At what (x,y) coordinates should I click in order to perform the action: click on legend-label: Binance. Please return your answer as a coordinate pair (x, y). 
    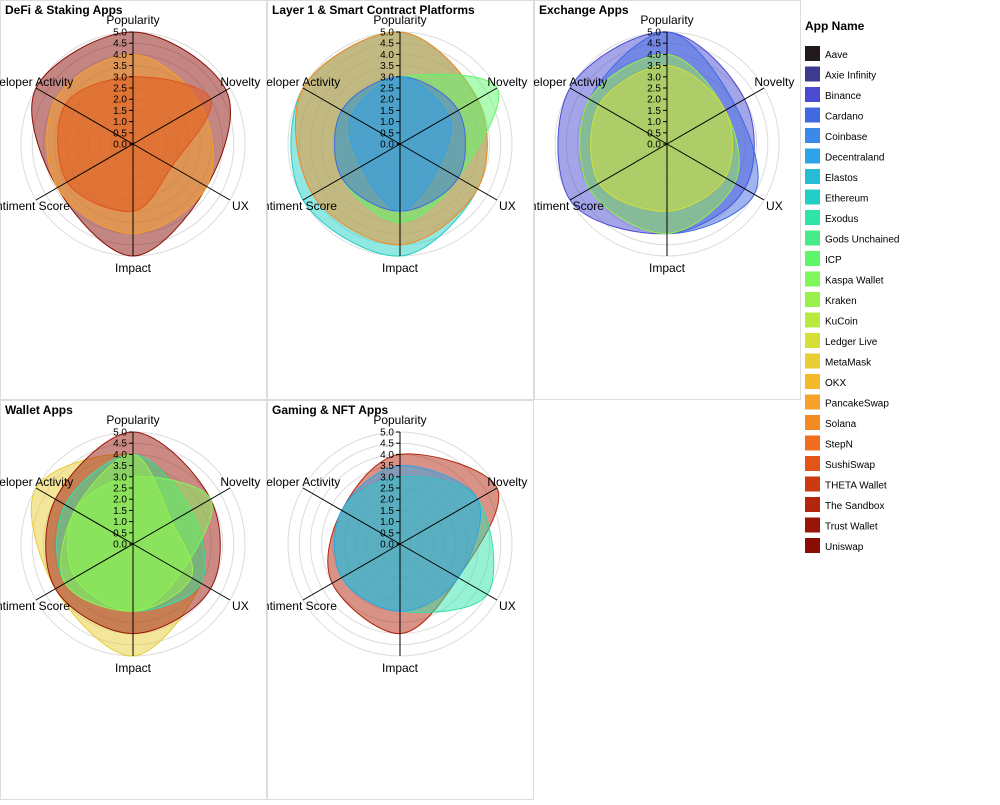
    Looking at the image, I should click on (843, 96).